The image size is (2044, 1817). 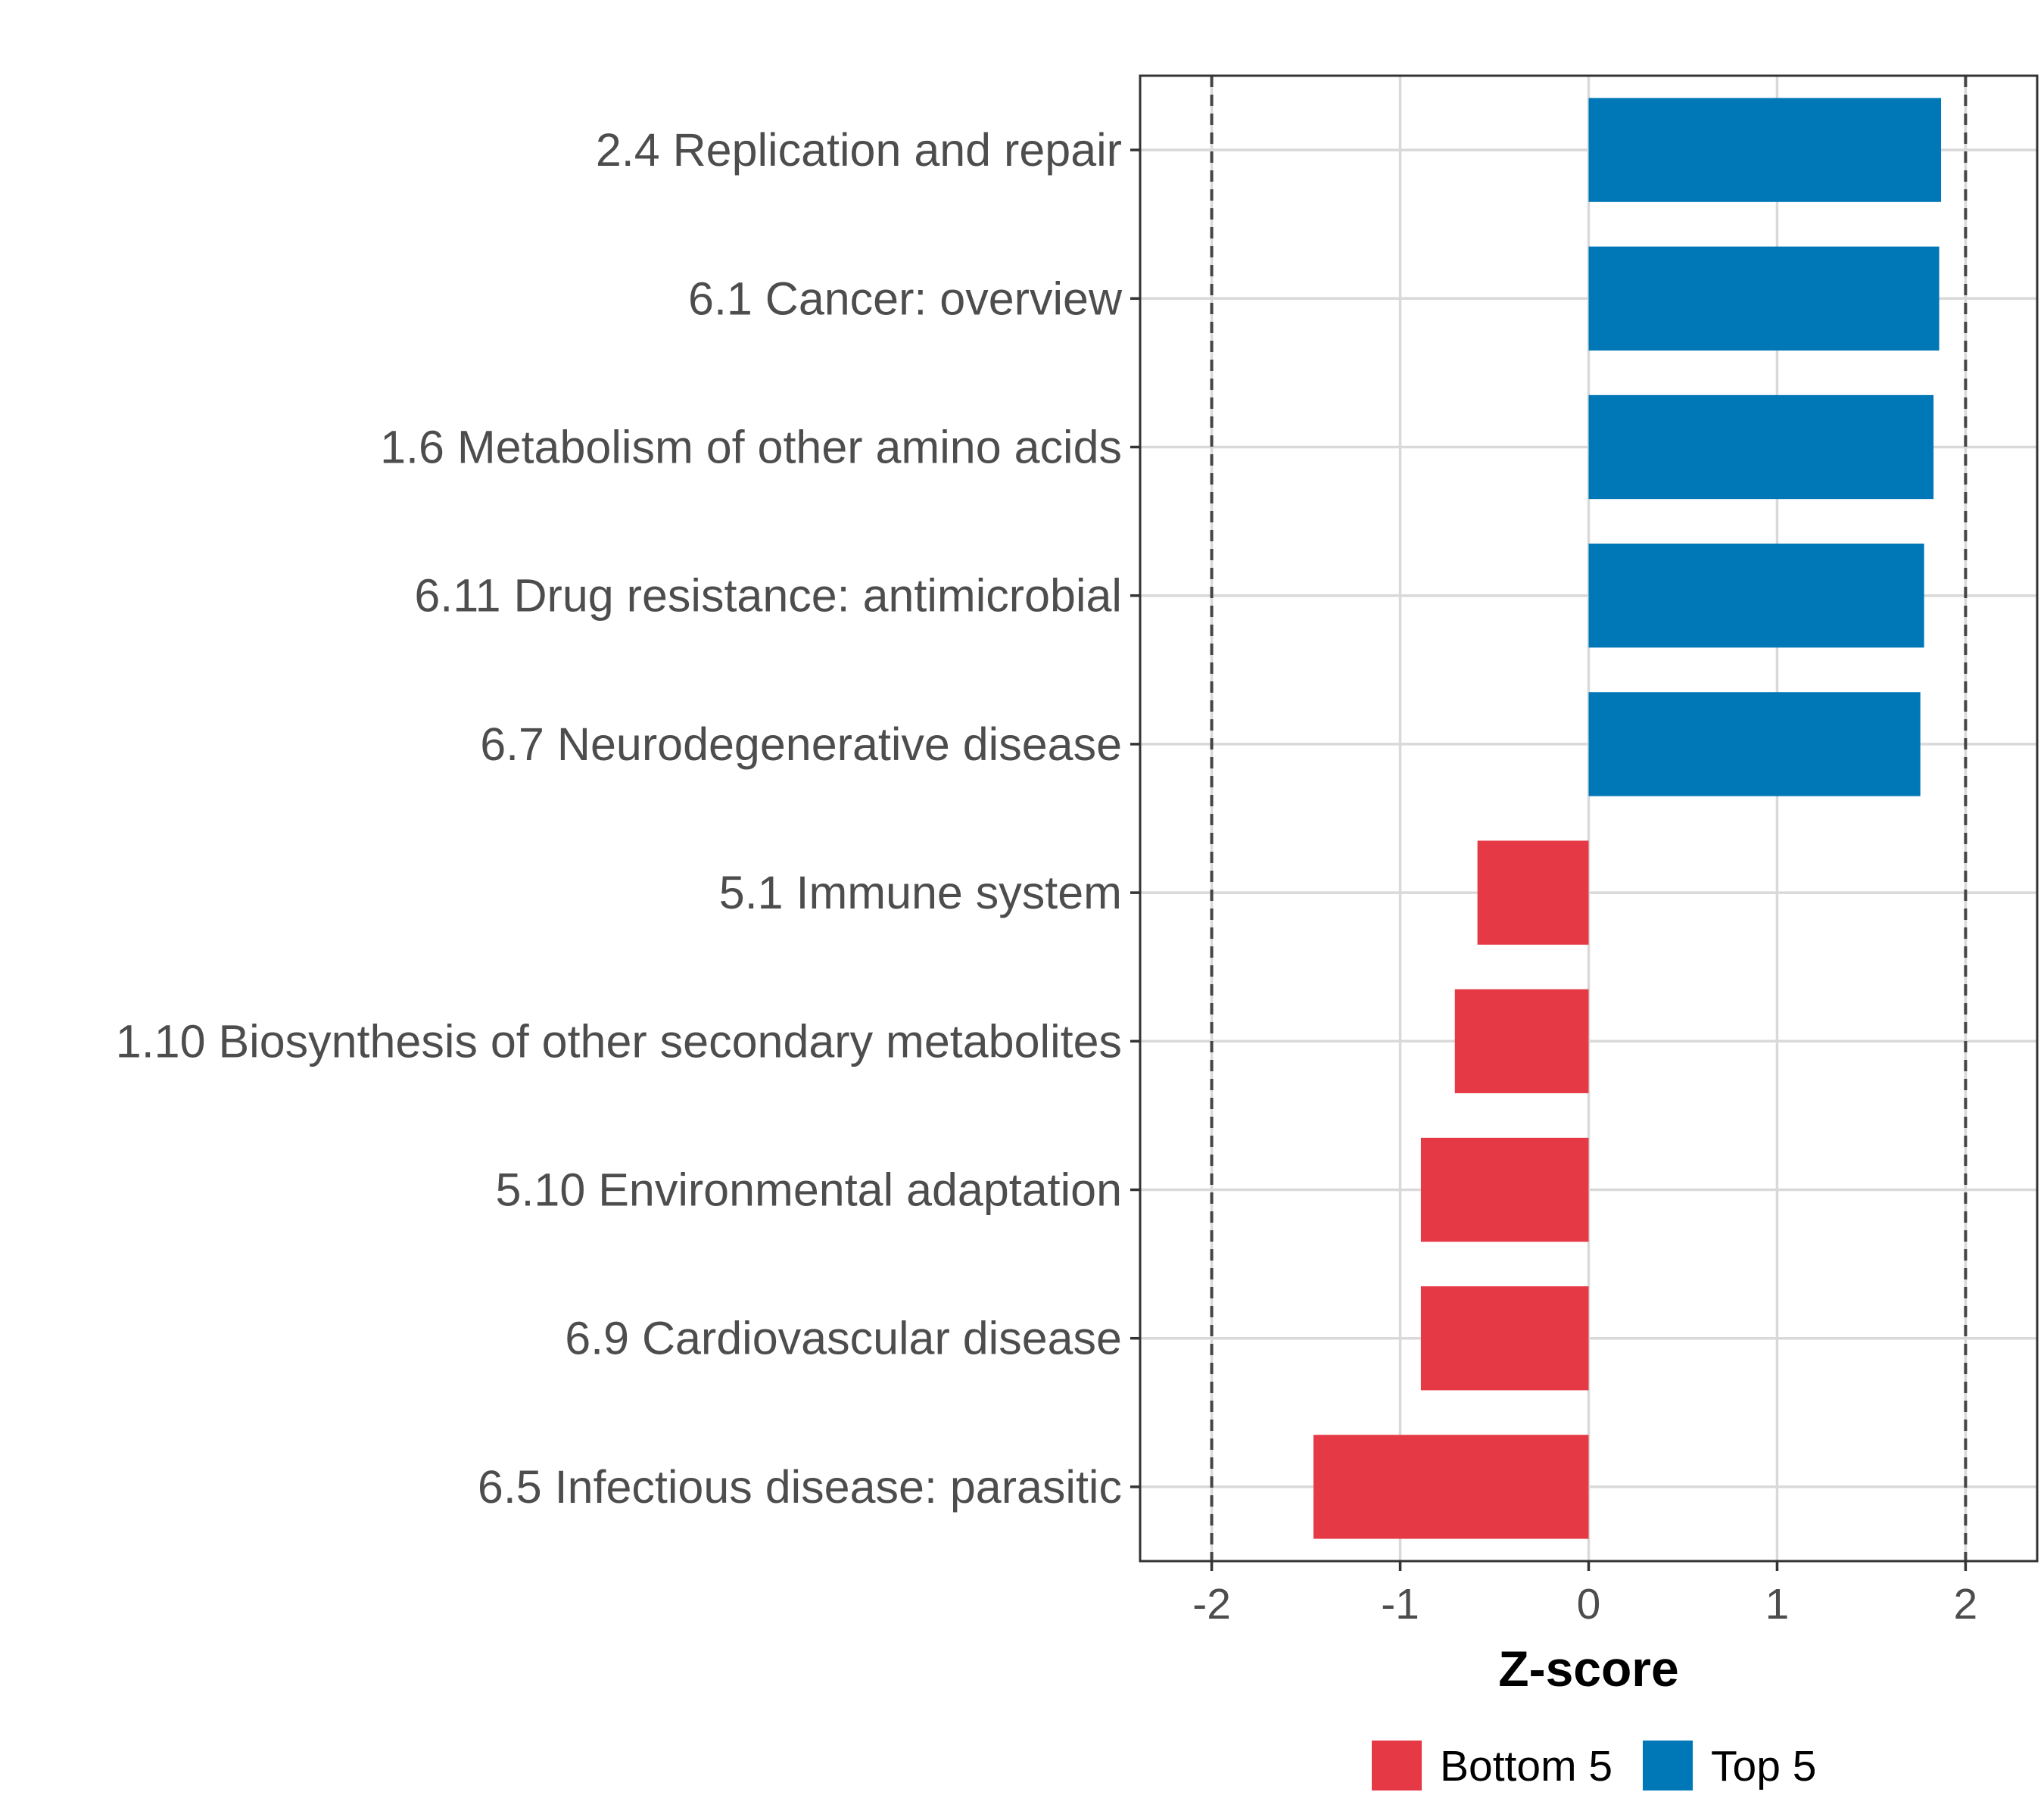 I want to click on category-label: 1.6 Metabolism of other amino acids, so click(x=751, y=447).